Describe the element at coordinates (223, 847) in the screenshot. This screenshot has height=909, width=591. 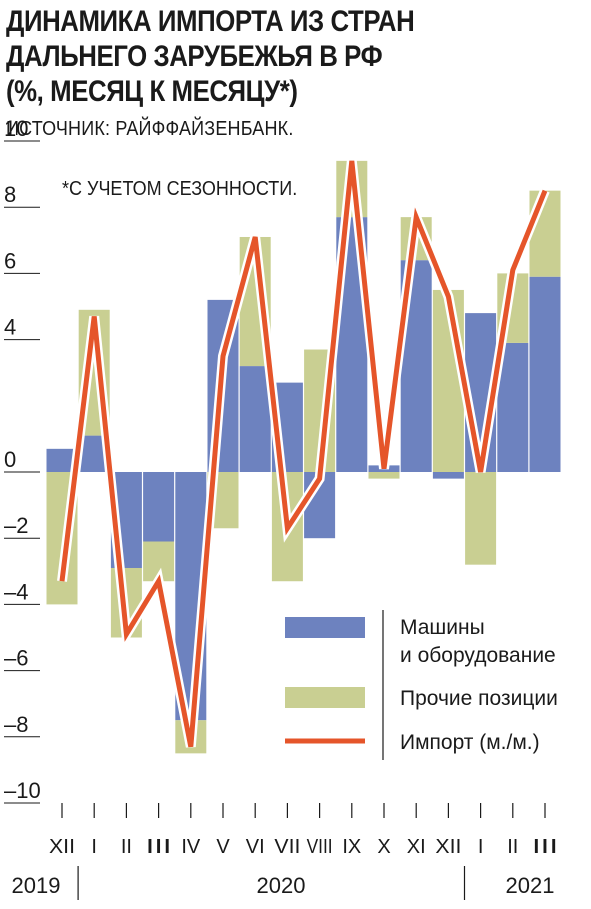
I see `x-tick-label: V` at that location.